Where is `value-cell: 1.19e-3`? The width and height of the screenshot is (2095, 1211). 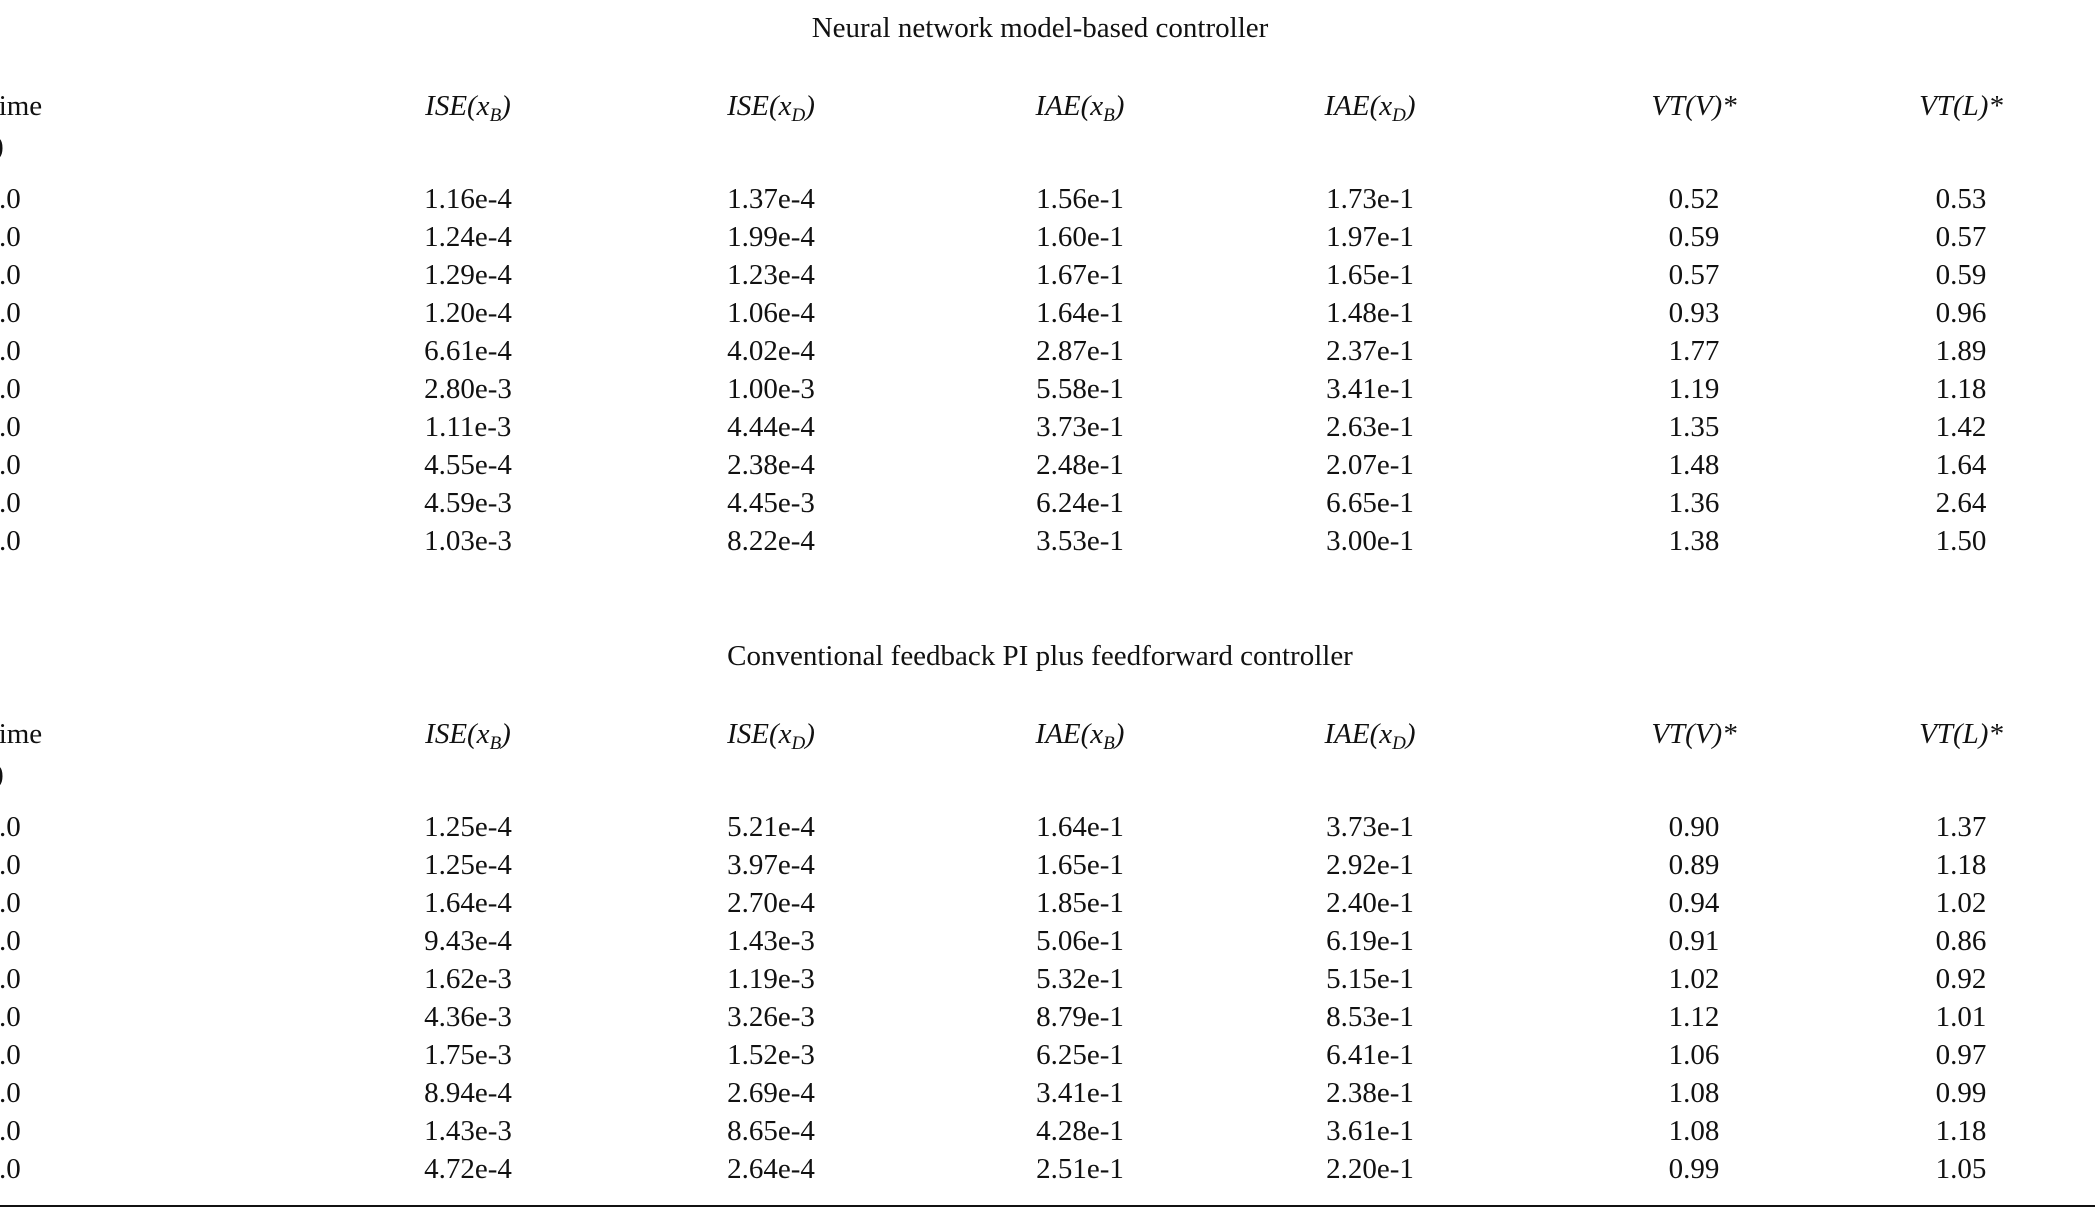 value-cell: 1.19e-3 is located at coordinates (771, 979).